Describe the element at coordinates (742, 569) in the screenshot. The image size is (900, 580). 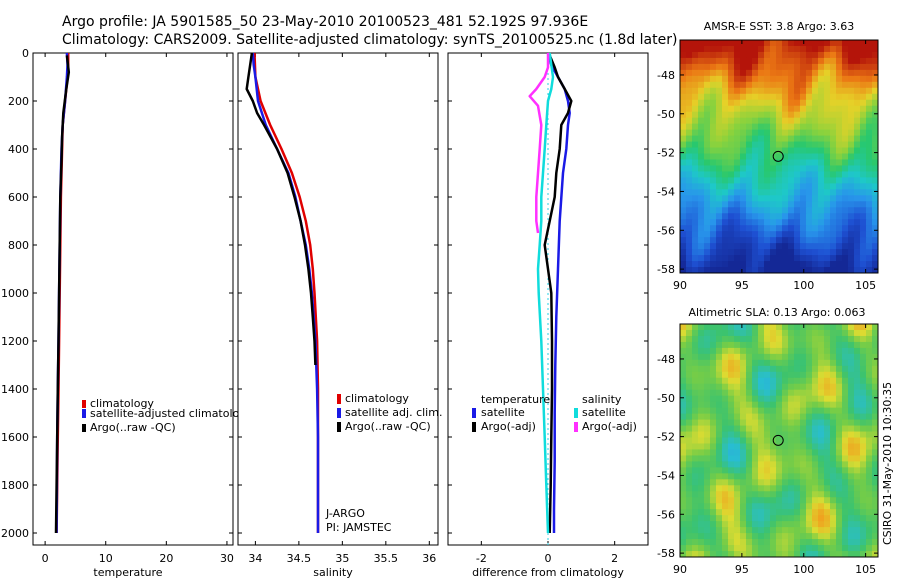
I see `map-x-tick-label: 95` at that location.